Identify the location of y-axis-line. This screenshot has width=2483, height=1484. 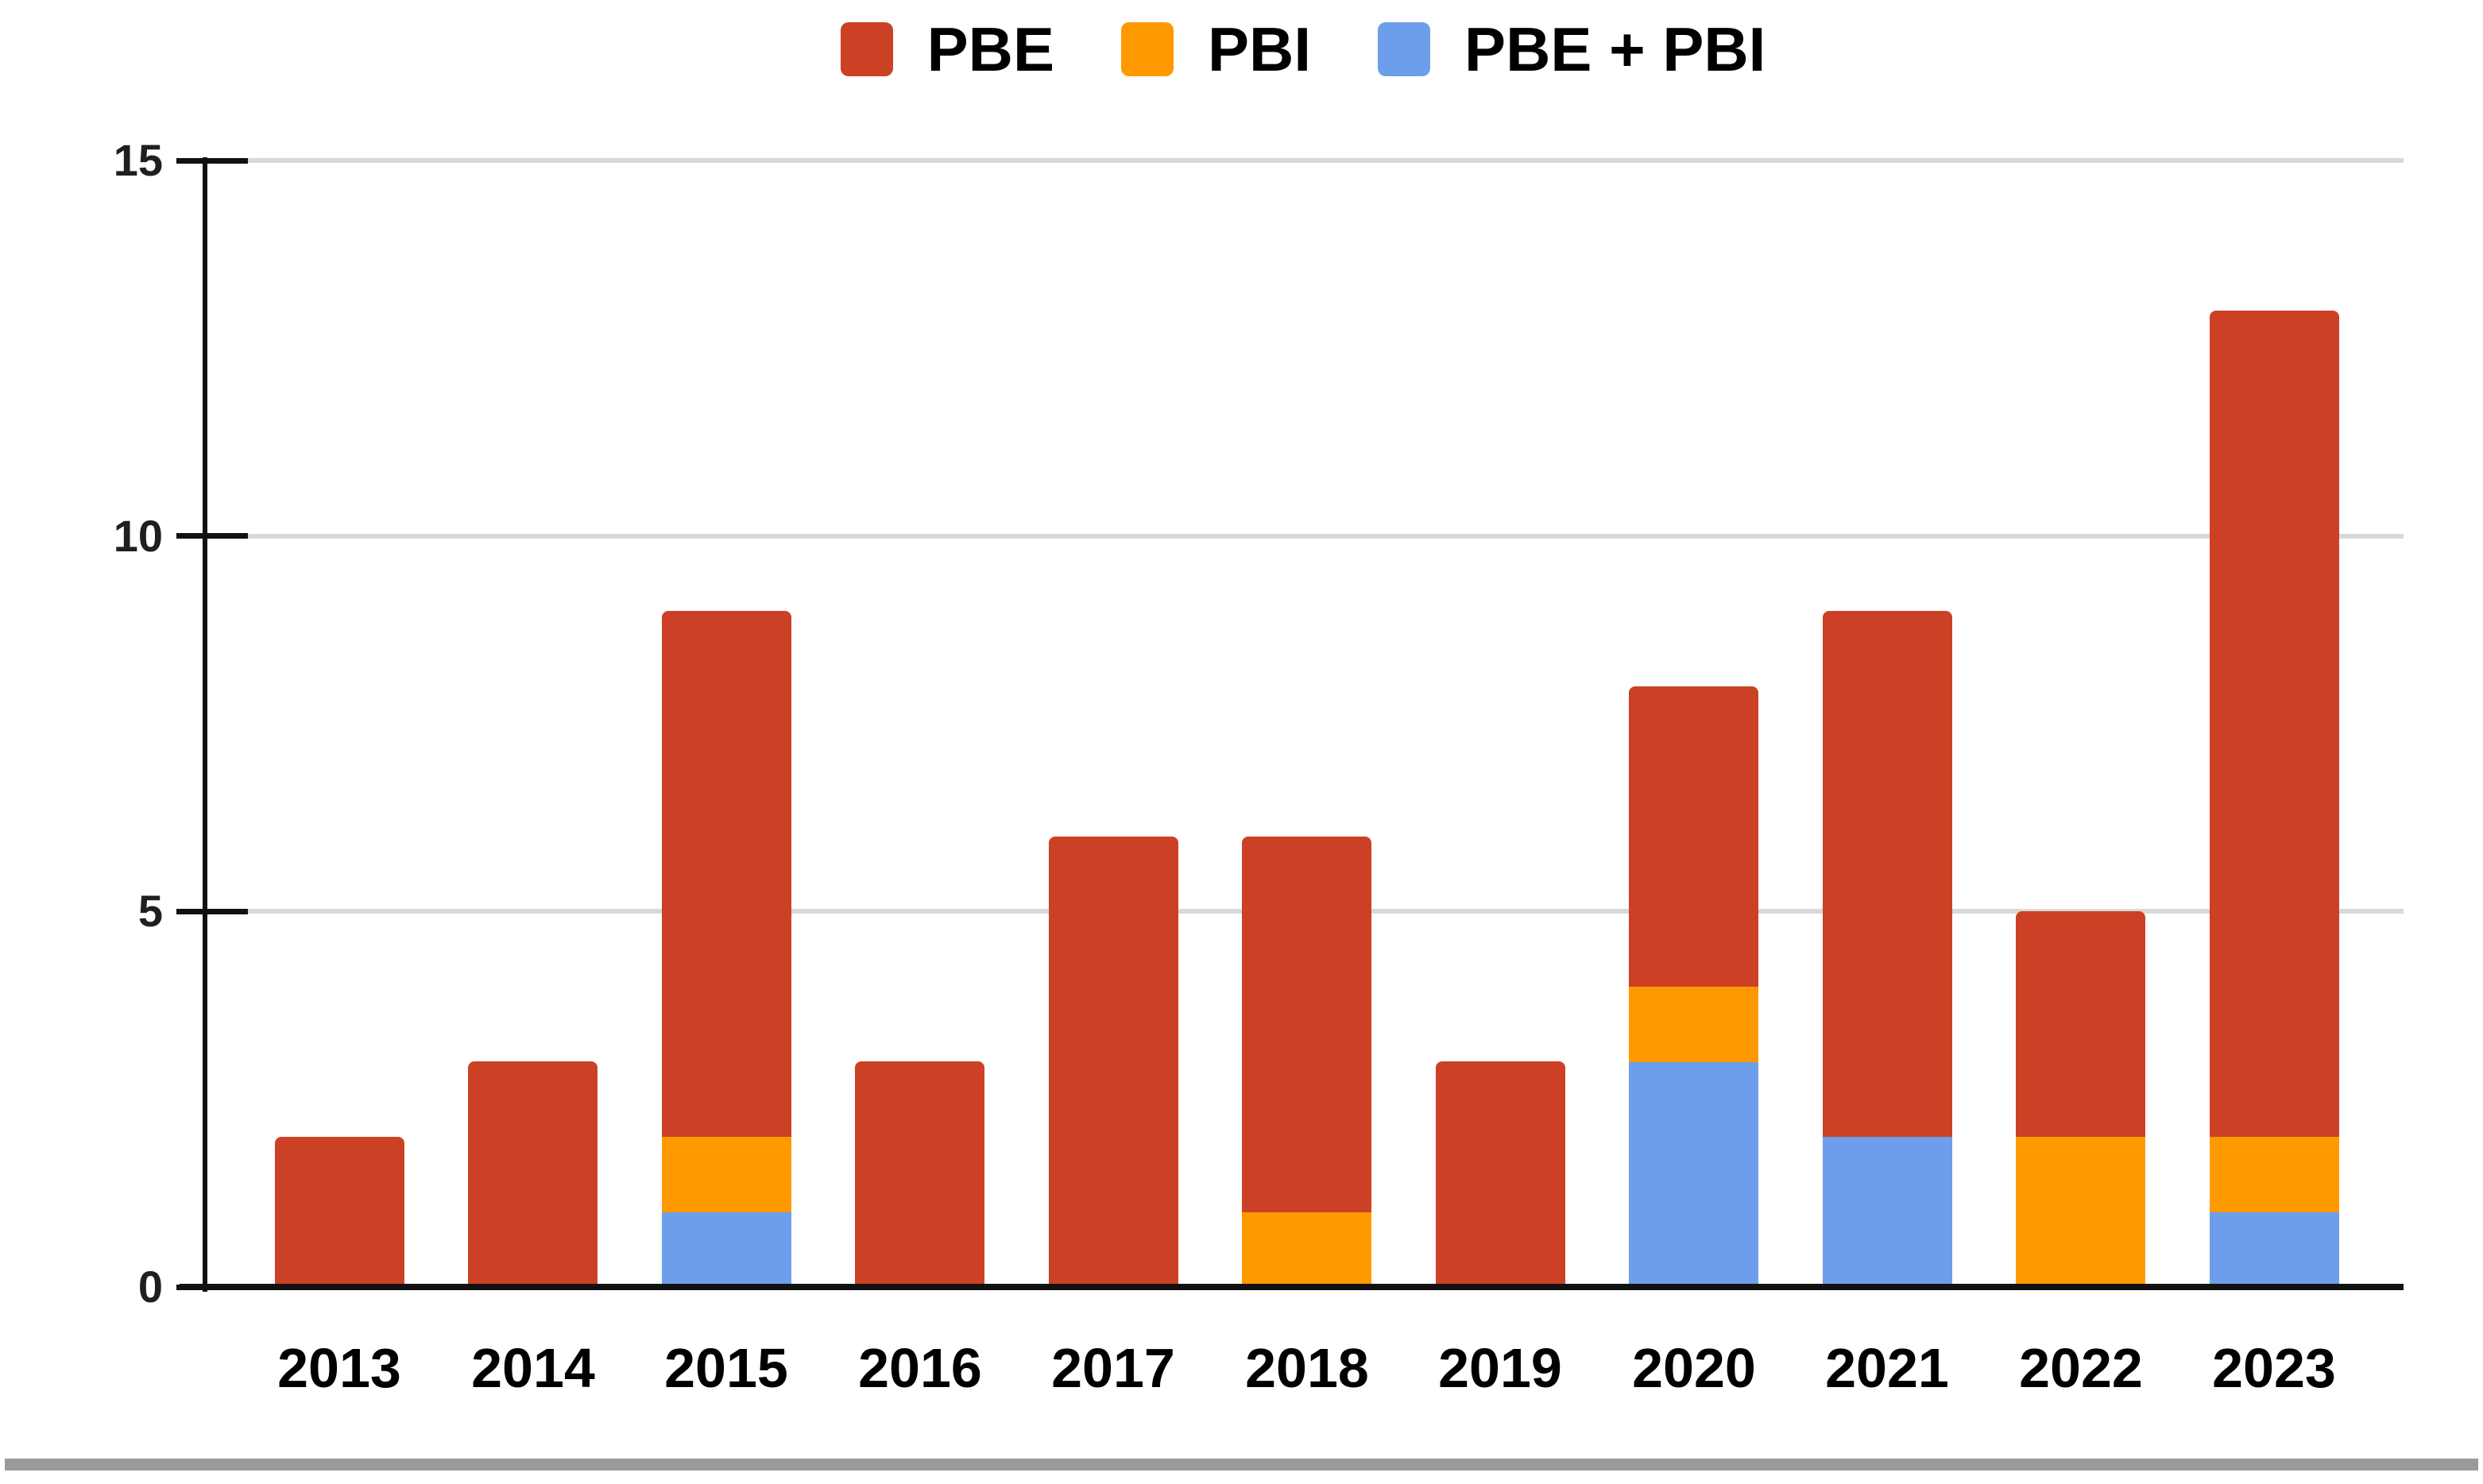
(205, 724).